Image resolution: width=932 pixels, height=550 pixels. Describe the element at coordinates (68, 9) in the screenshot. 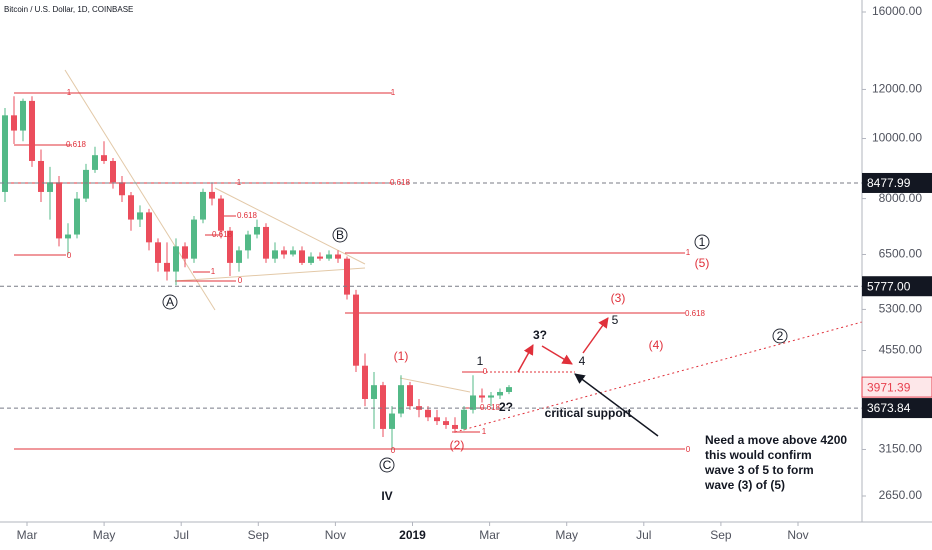

I see `chart-title: Bitcoin / U.S. Dollar, 1D, COINBASE` at that location.